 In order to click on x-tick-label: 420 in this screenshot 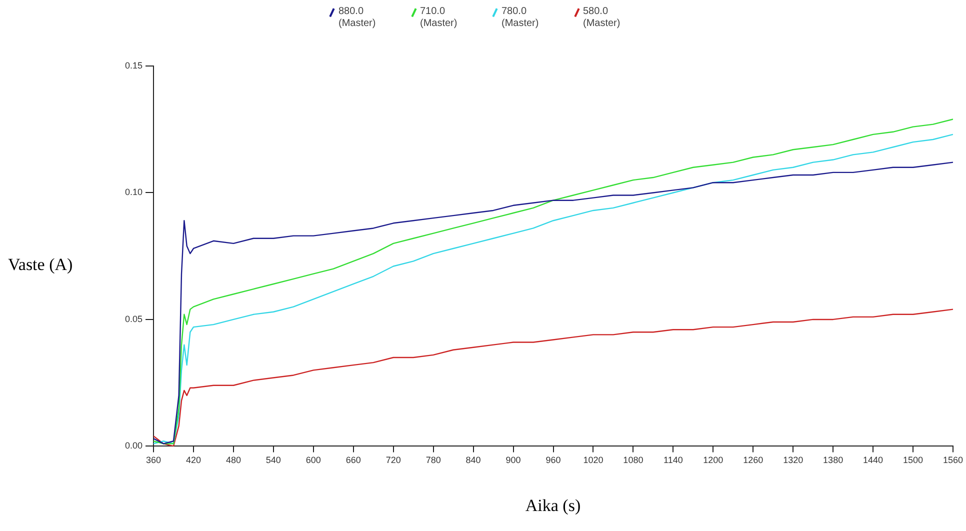, I will do `click(194, 460)`.